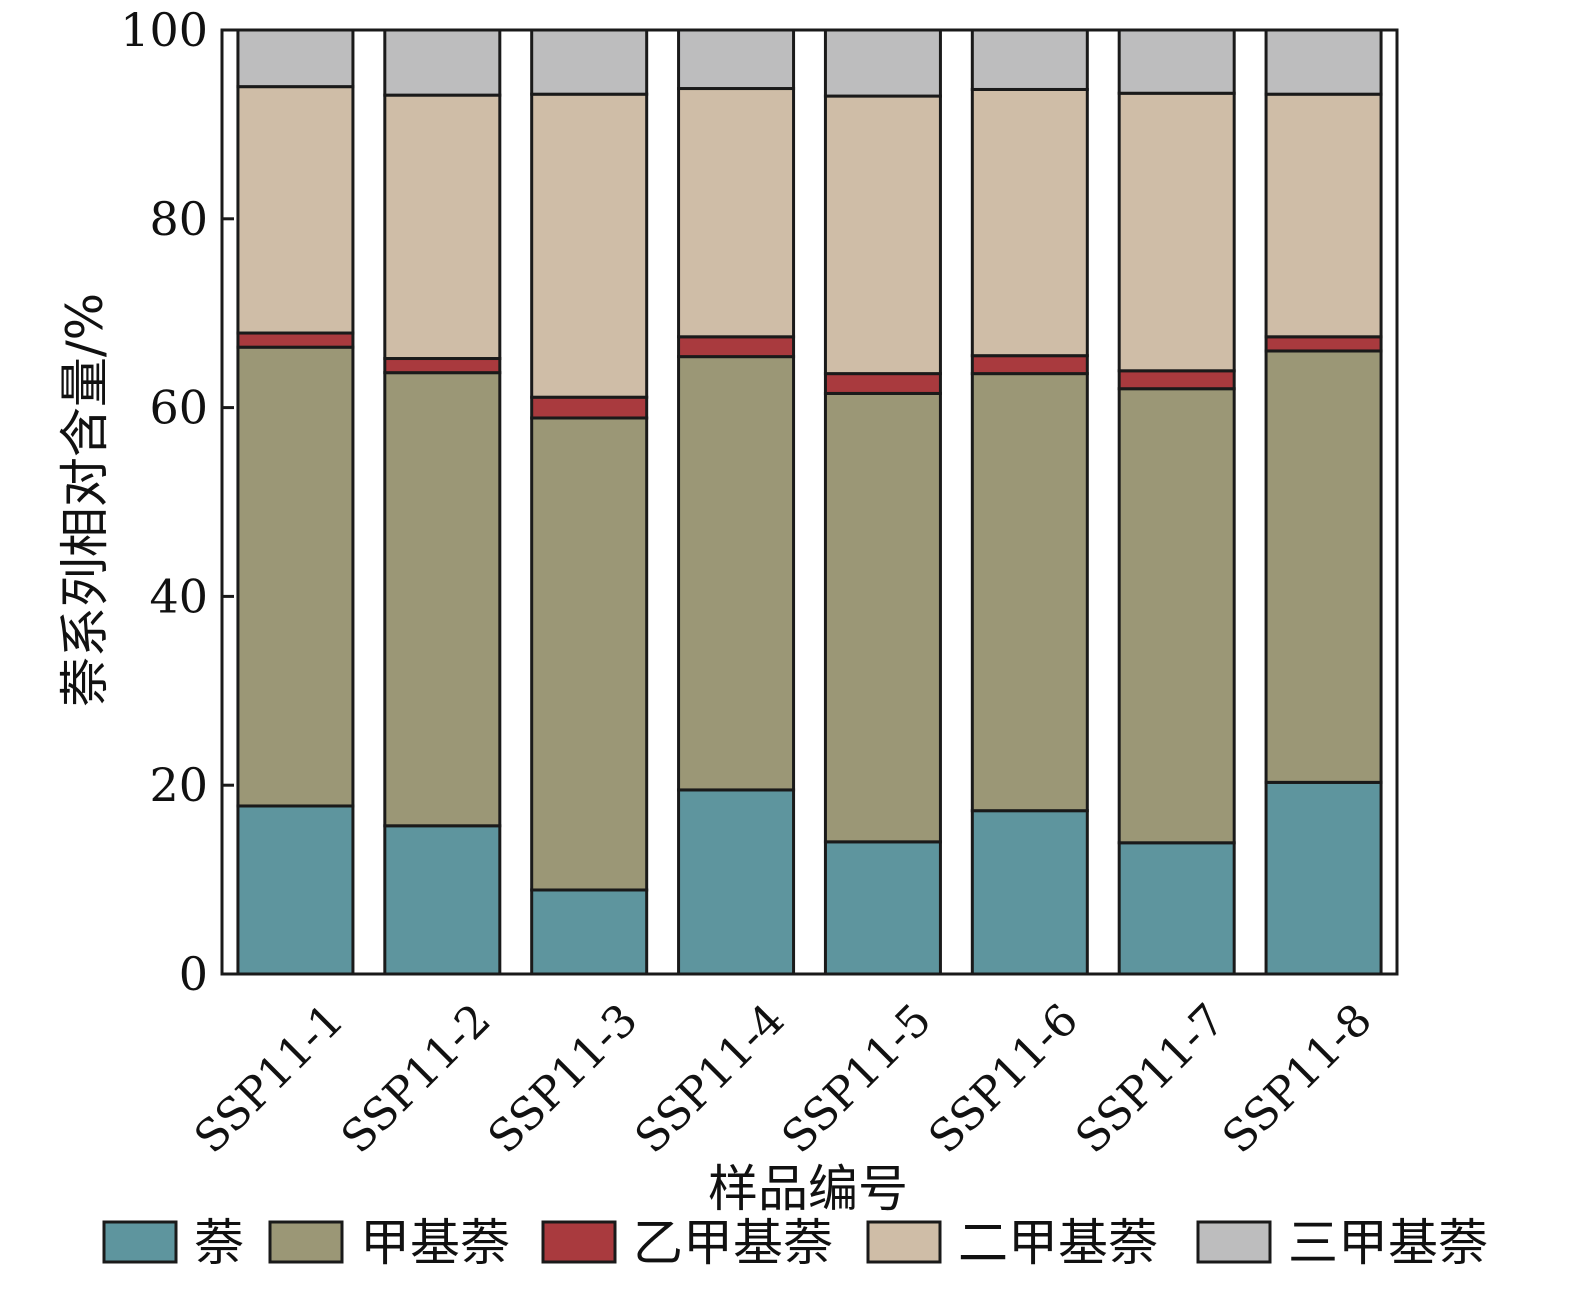 Image resolution: width=1575 pixels, height=1290 pixels. I want to click on y-tick-label: 40, so click(178, 596).